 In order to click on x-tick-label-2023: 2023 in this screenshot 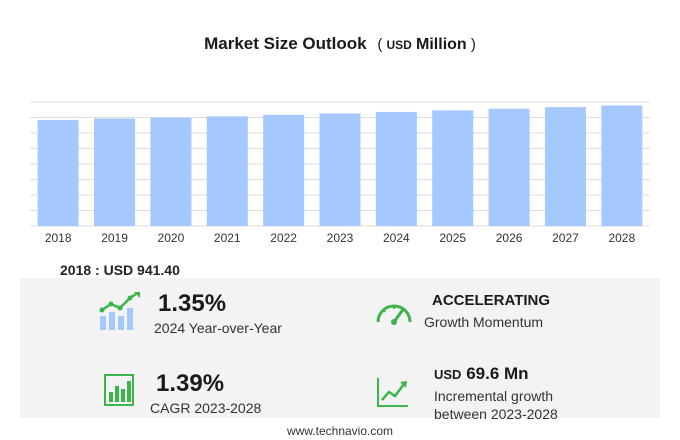, I will do `click(340, 238)`.